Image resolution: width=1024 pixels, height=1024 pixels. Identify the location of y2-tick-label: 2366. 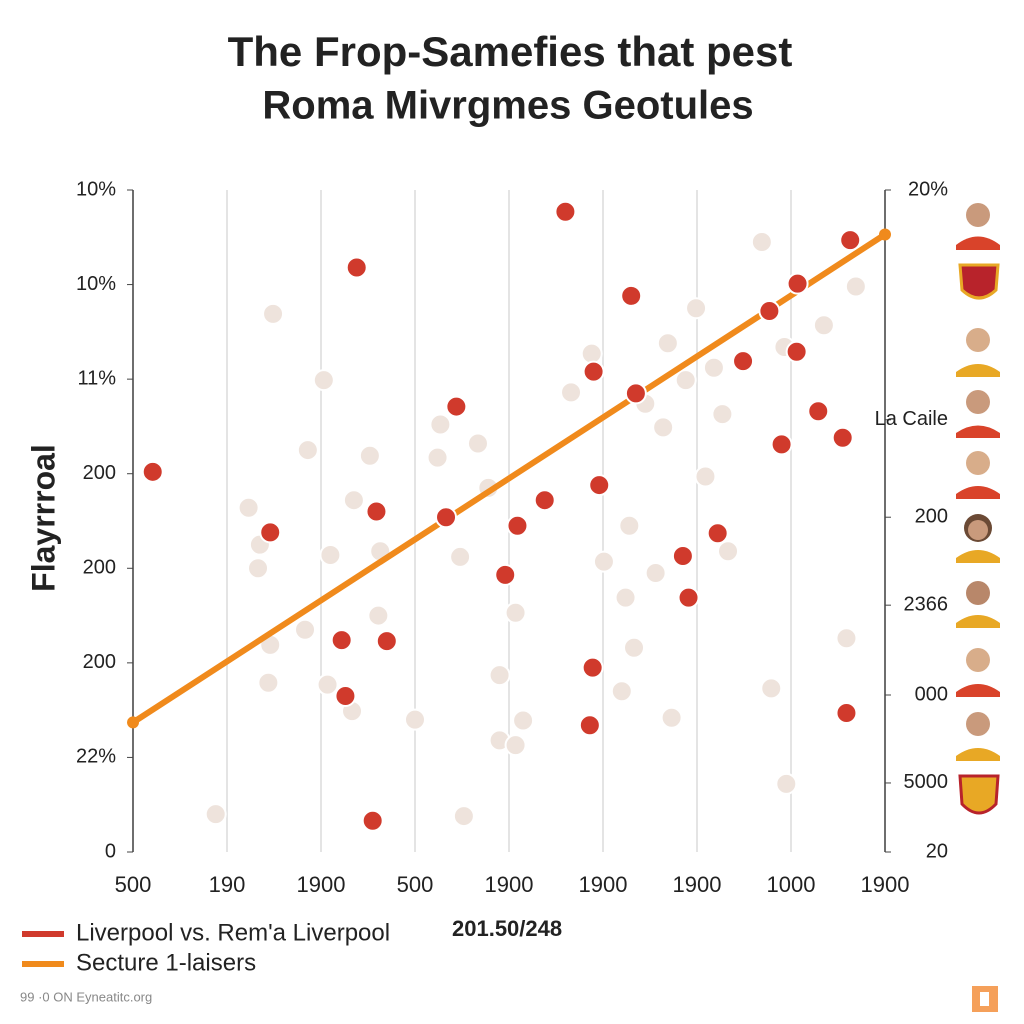
(926, 604).